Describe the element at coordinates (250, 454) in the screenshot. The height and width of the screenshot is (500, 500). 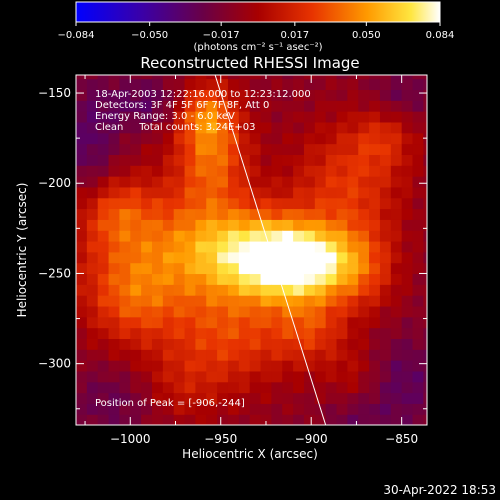
I see `x-axis-label: Heliocentric X (arcsec)` at that location.